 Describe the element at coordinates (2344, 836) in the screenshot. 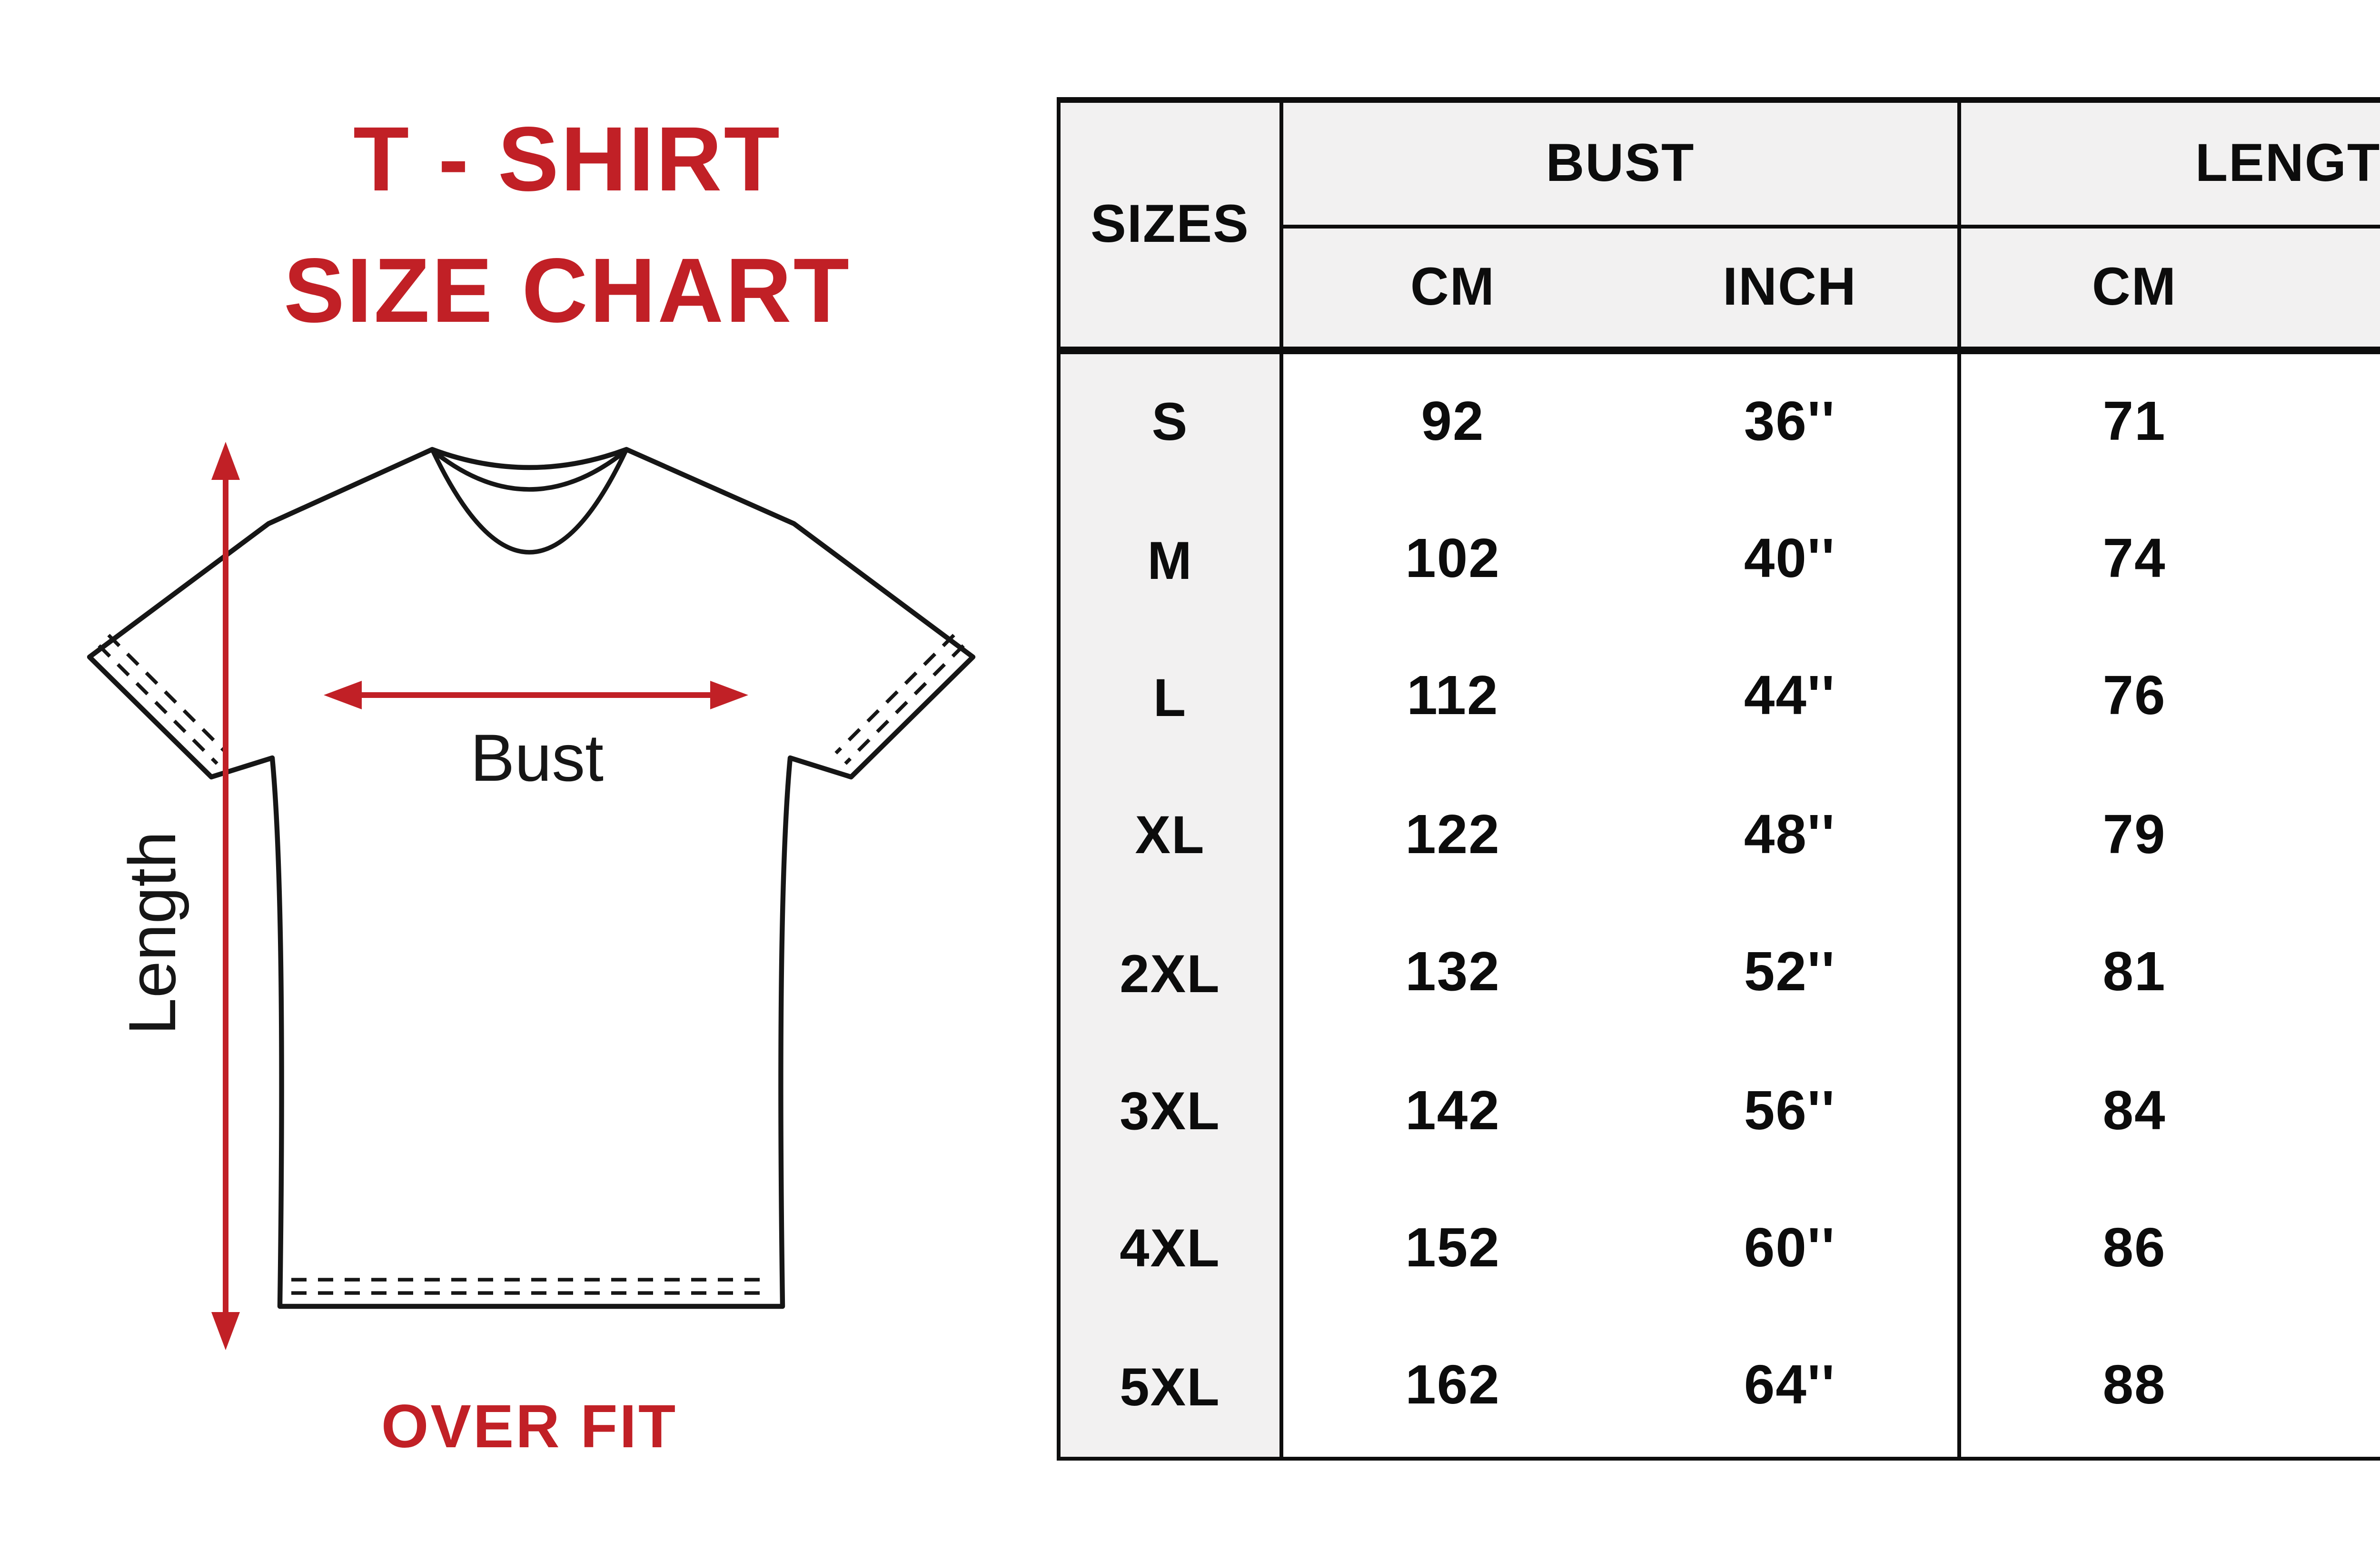

I see `length-inch-cell: 31''` at that location.